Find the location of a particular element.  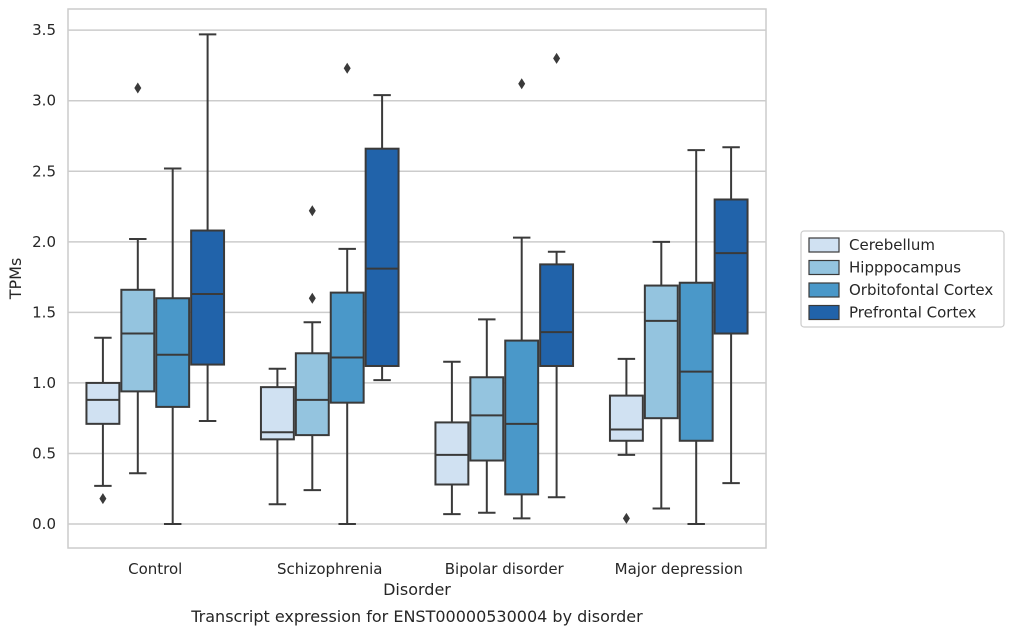

x-tick-label: Schizophrenia is located at coordinates (329, 569).